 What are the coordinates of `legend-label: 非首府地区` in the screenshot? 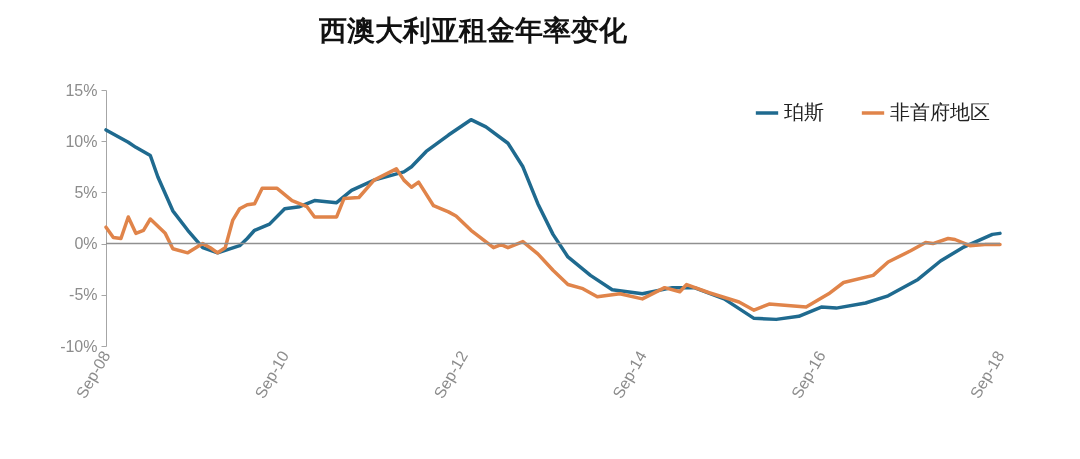 It's located at (940, 112).